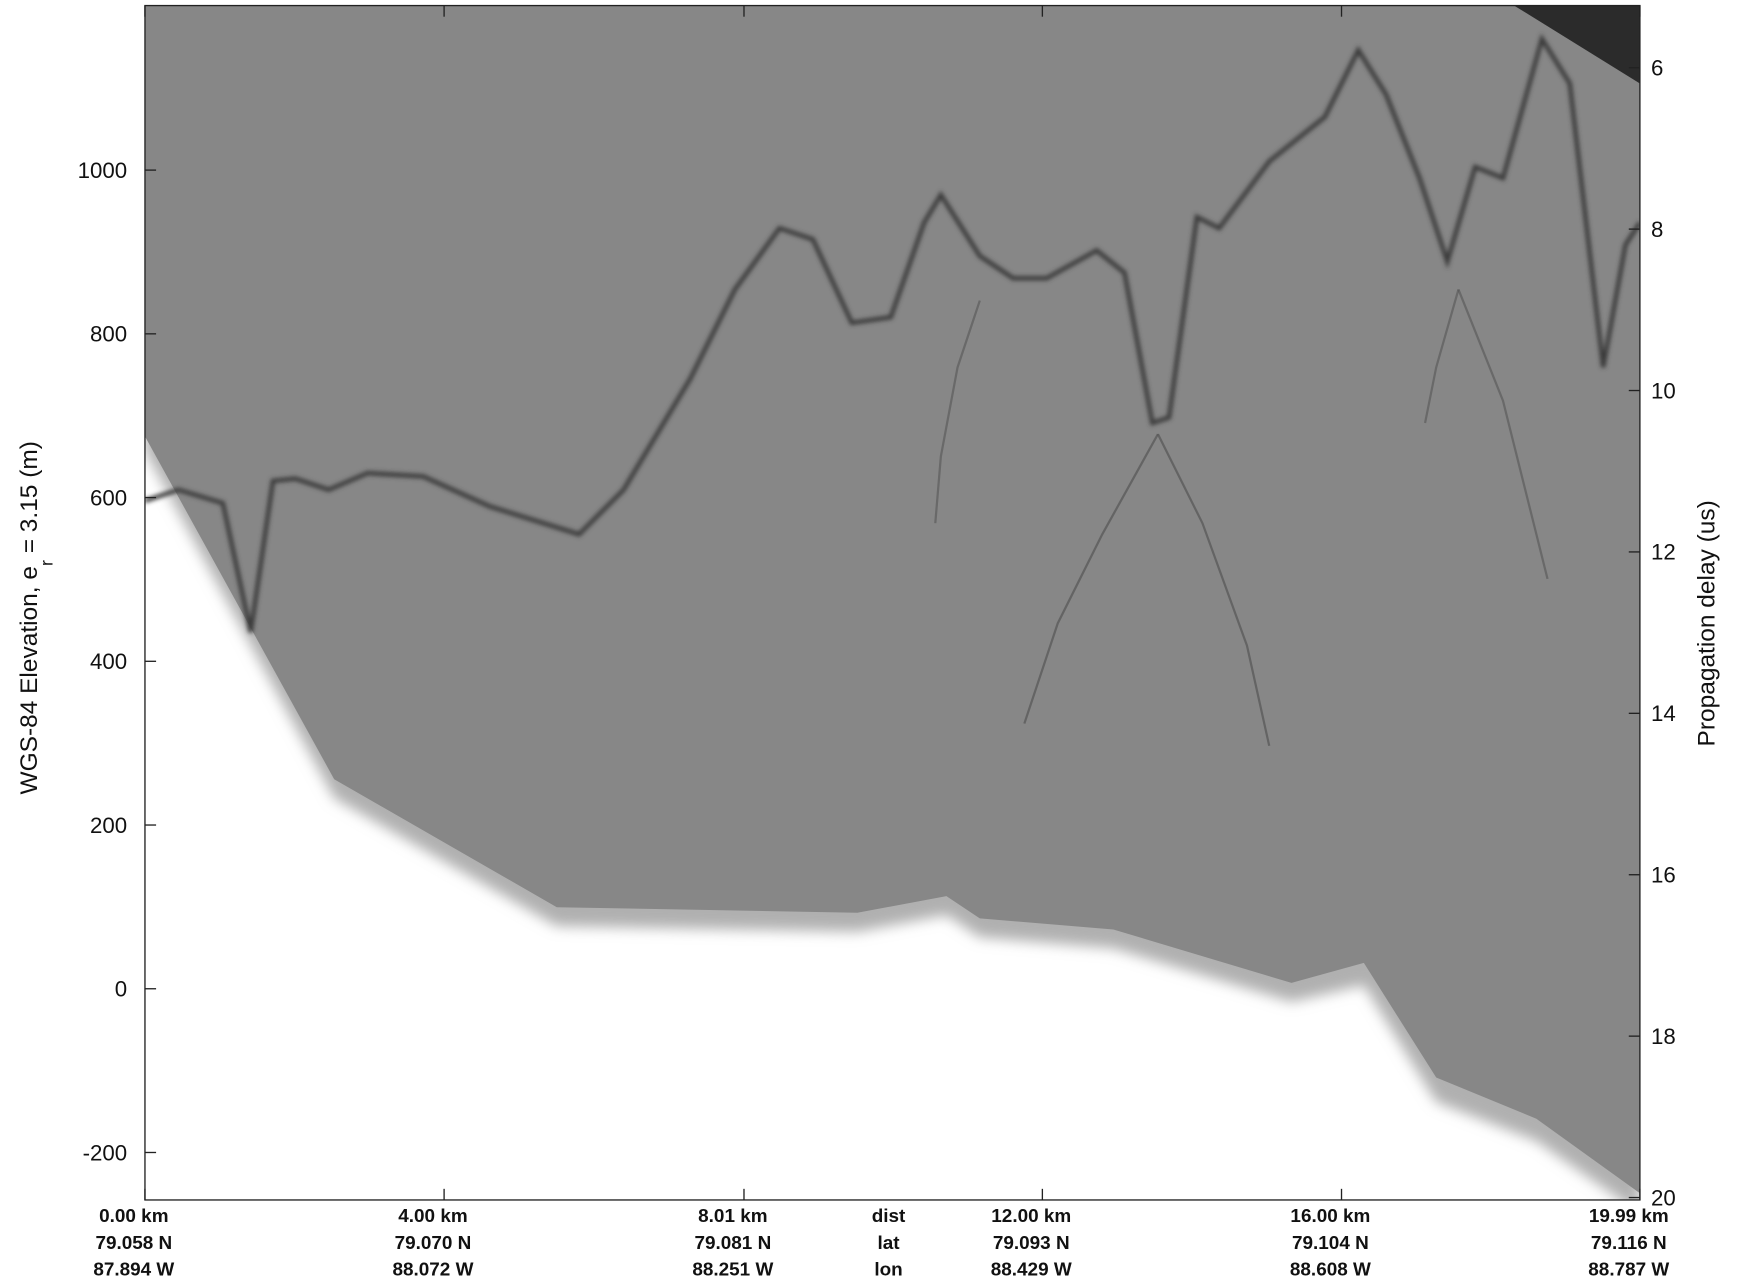 This screenshot has width=1737, height=1279. I want to click on y2-tick-label: 12, so click(1663, 552).